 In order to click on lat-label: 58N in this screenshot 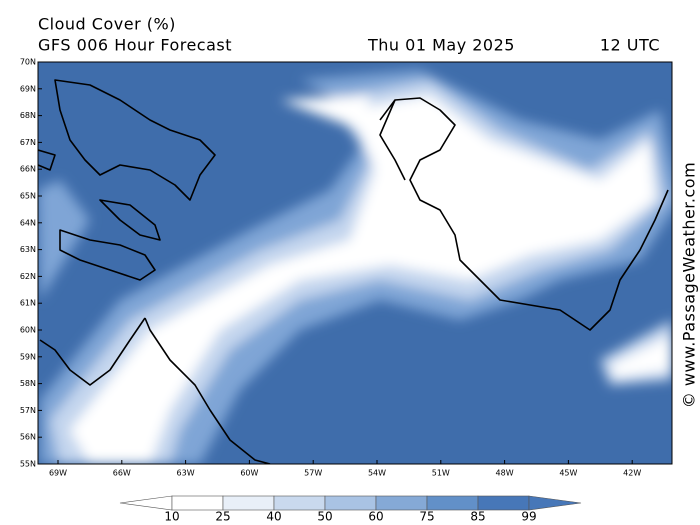, I will do `click(28, 383)`.